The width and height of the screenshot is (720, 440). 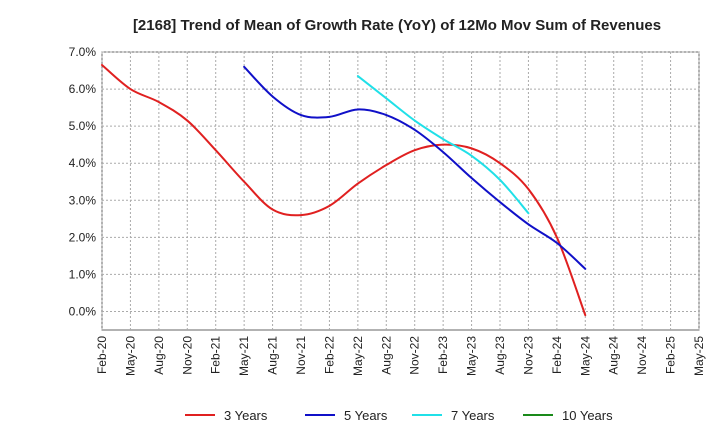 What do you see at coordinates (159, 355) in the screenshot?
I see `x-tick-label: Aug-20` at bounding box center [159, 355].